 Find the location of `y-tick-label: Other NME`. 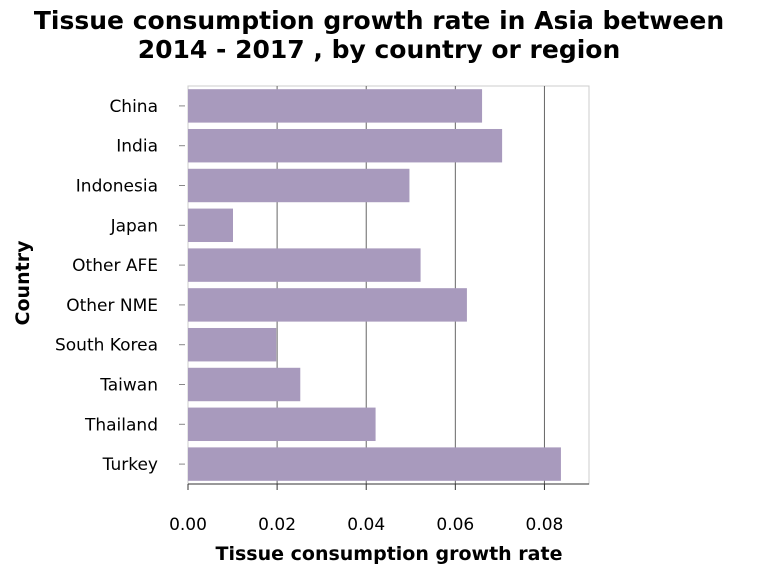

y-tick-label: Other NME is located at coordinates (112, 306).